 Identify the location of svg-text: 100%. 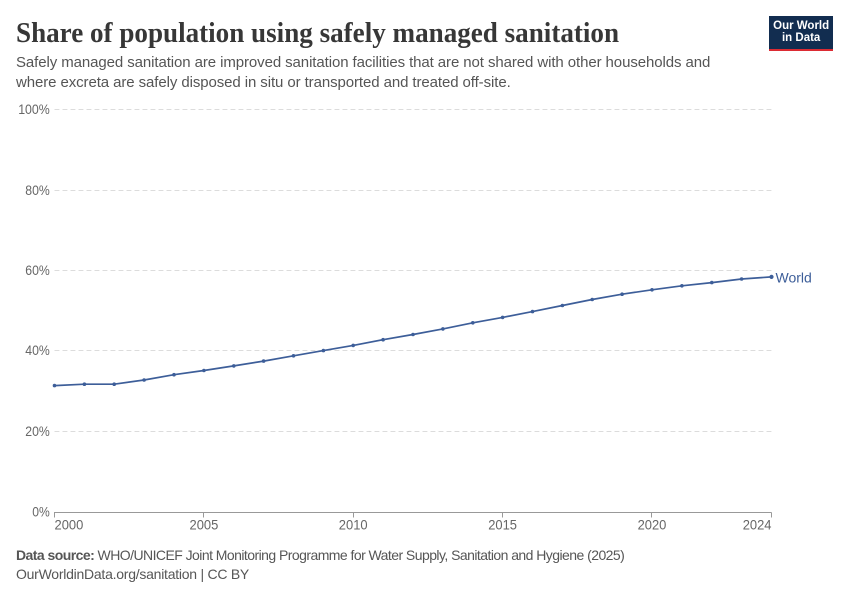
(34, 109).